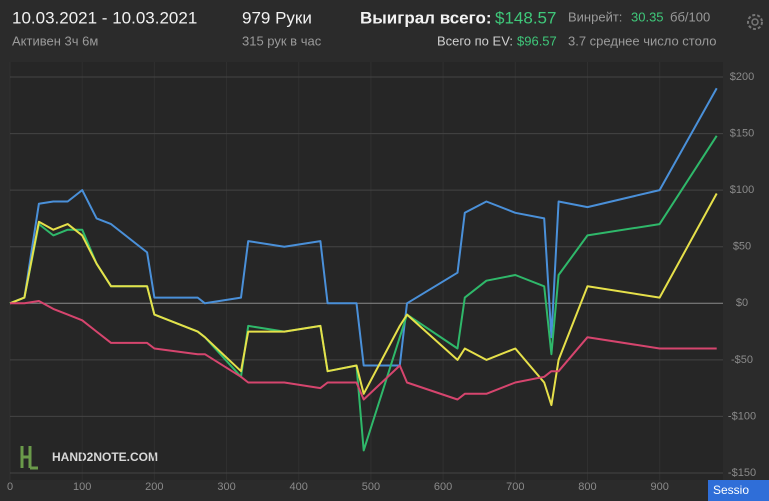 This screenshot has height=501, width=769. Describe the element at coordinates (642, 40) in the screenshot. I see `tables: 3.7 среднее число столо` at that location.